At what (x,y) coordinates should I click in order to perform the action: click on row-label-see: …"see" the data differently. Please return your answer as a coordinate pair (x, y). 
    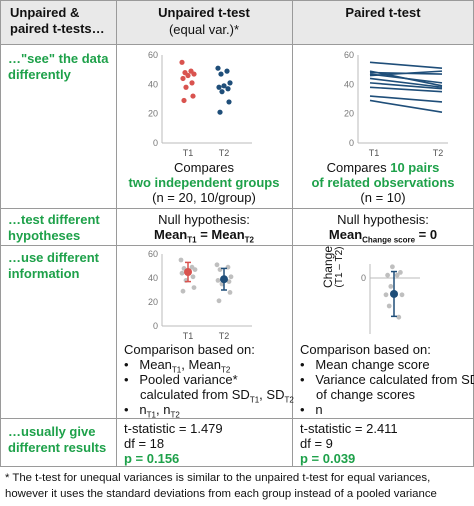
    Looking at the image, I should click on (58, 66).